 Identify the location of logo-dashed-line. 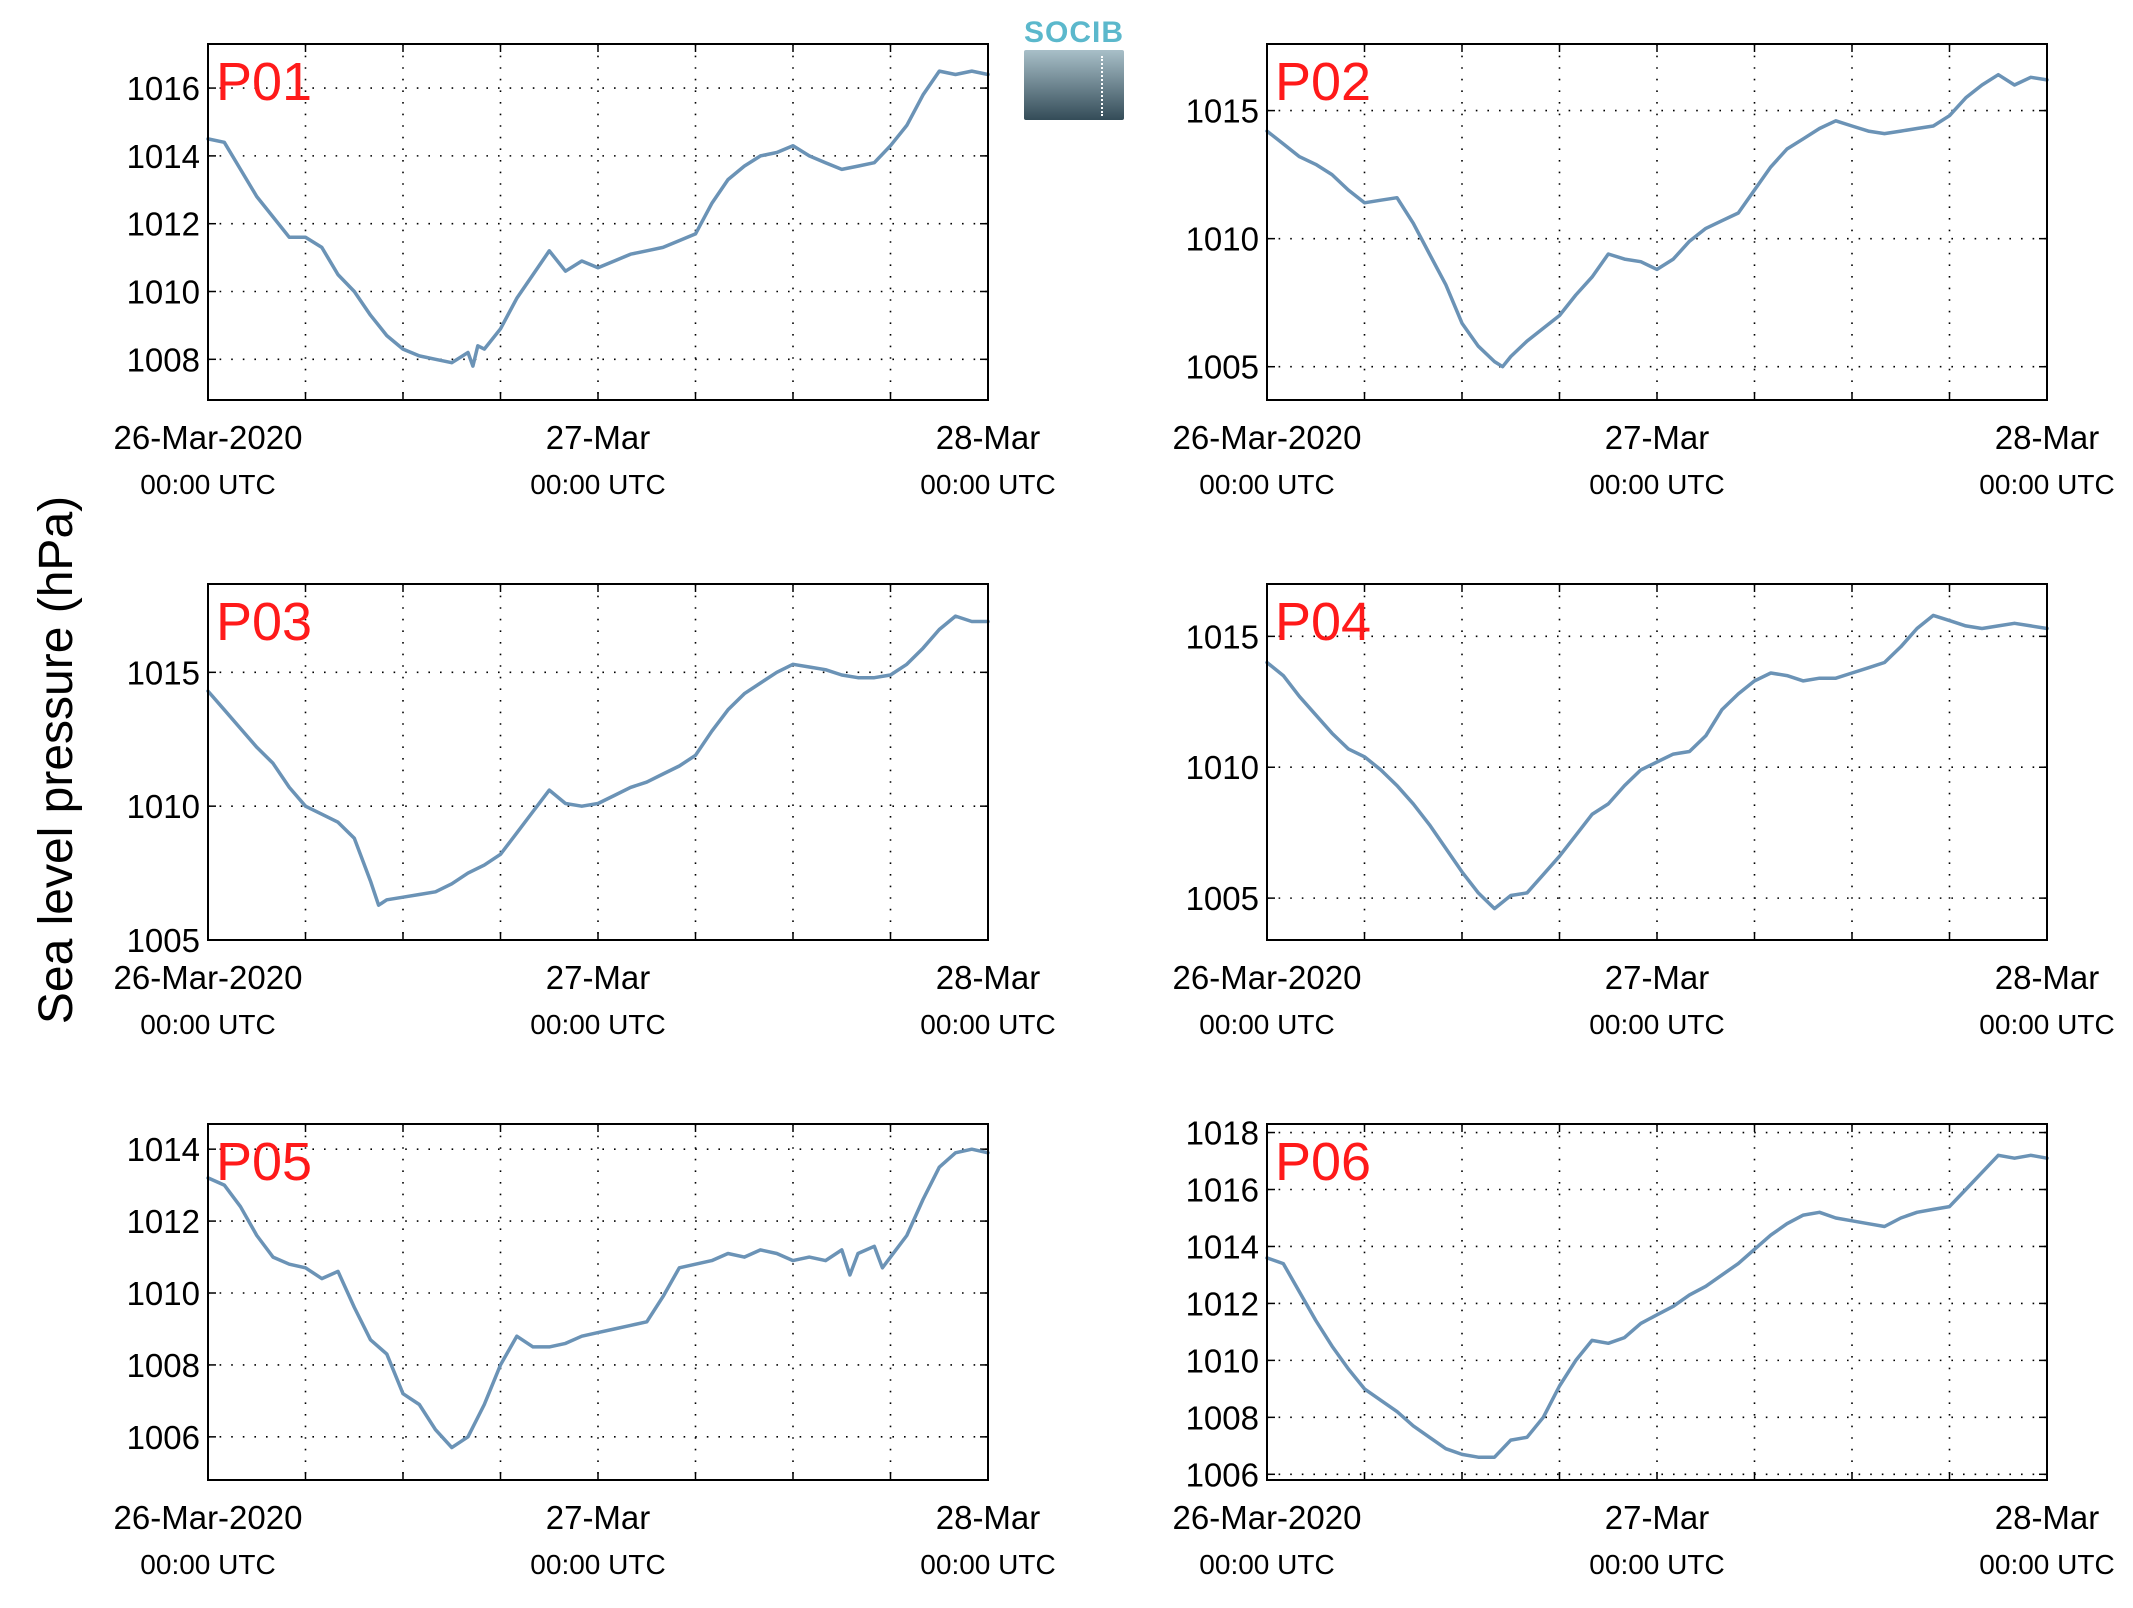
(1102, 86).